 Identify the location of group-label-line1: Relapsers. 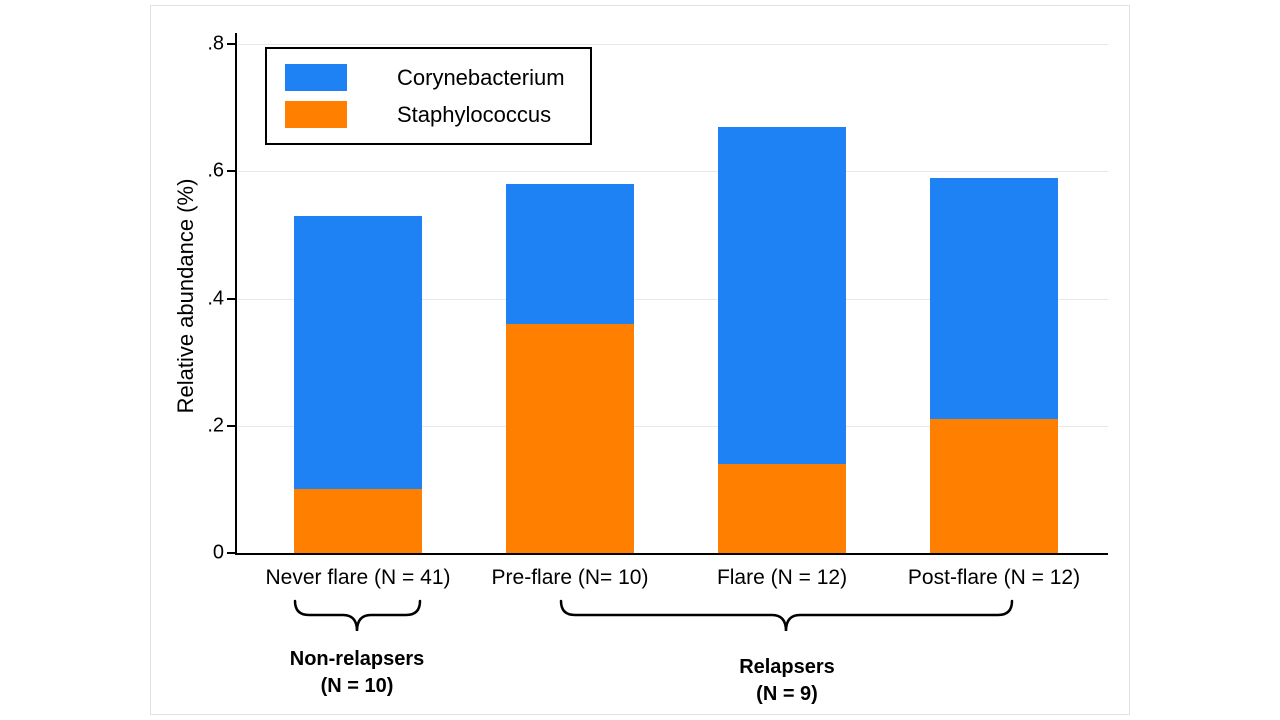
(787, 667).